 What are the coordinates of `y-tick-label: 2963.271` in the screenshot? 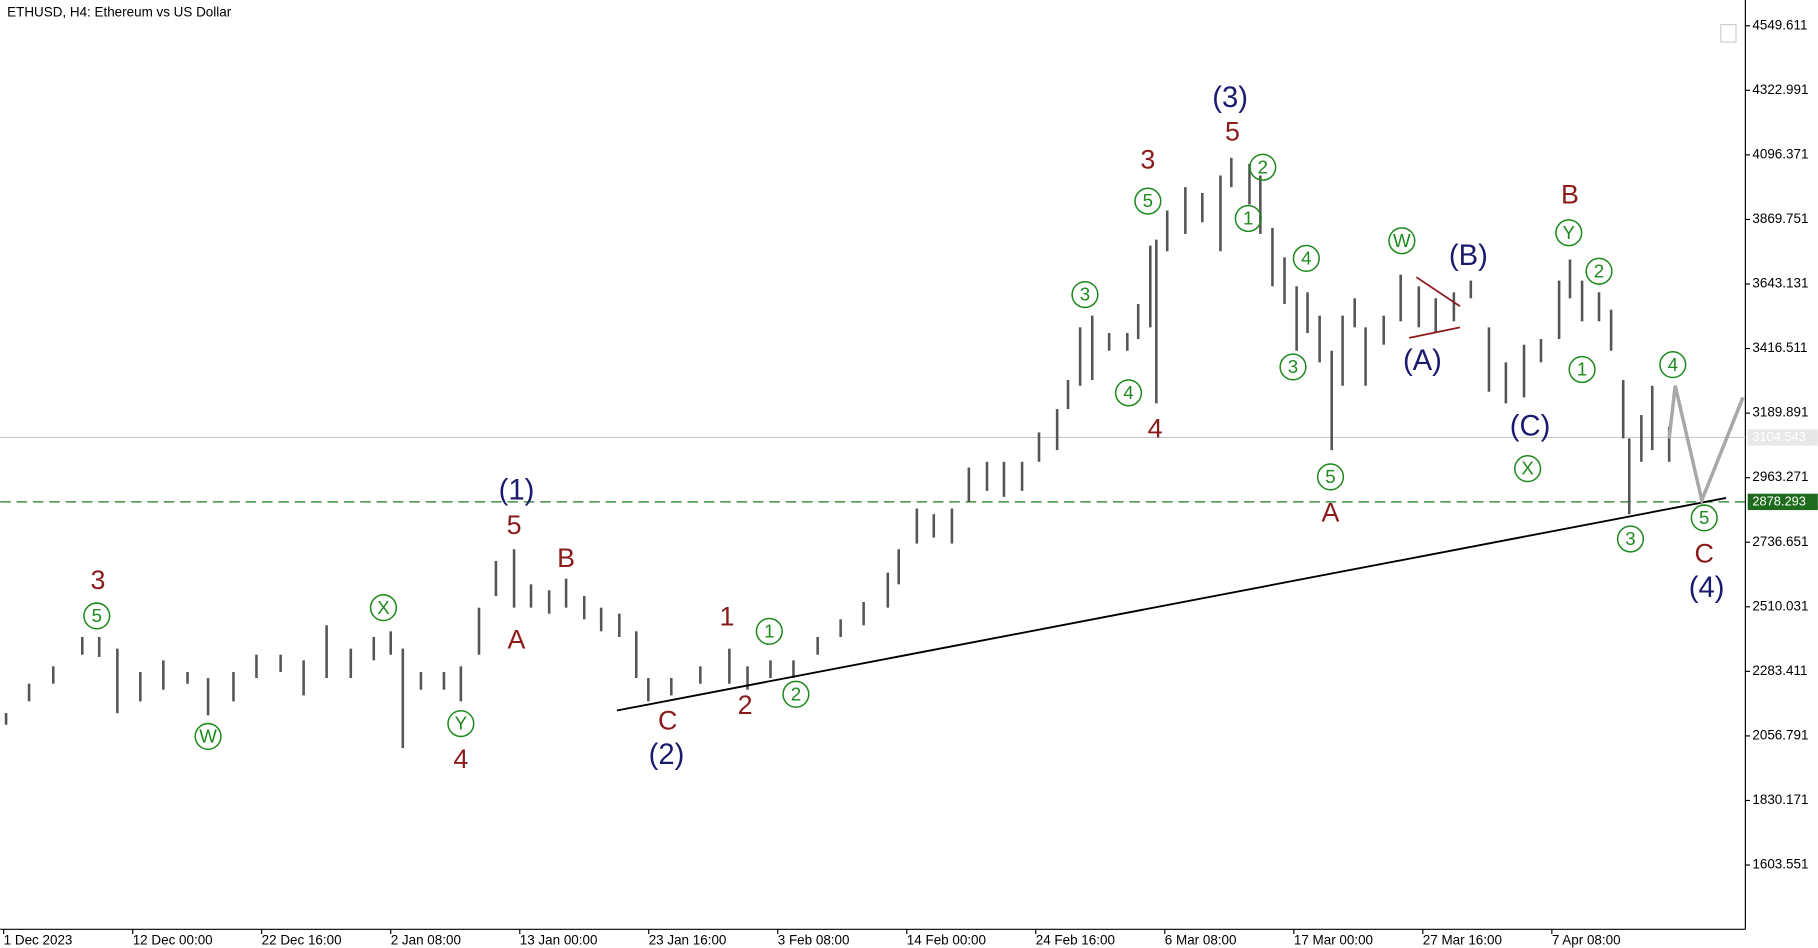 It's located at (1780, 476).